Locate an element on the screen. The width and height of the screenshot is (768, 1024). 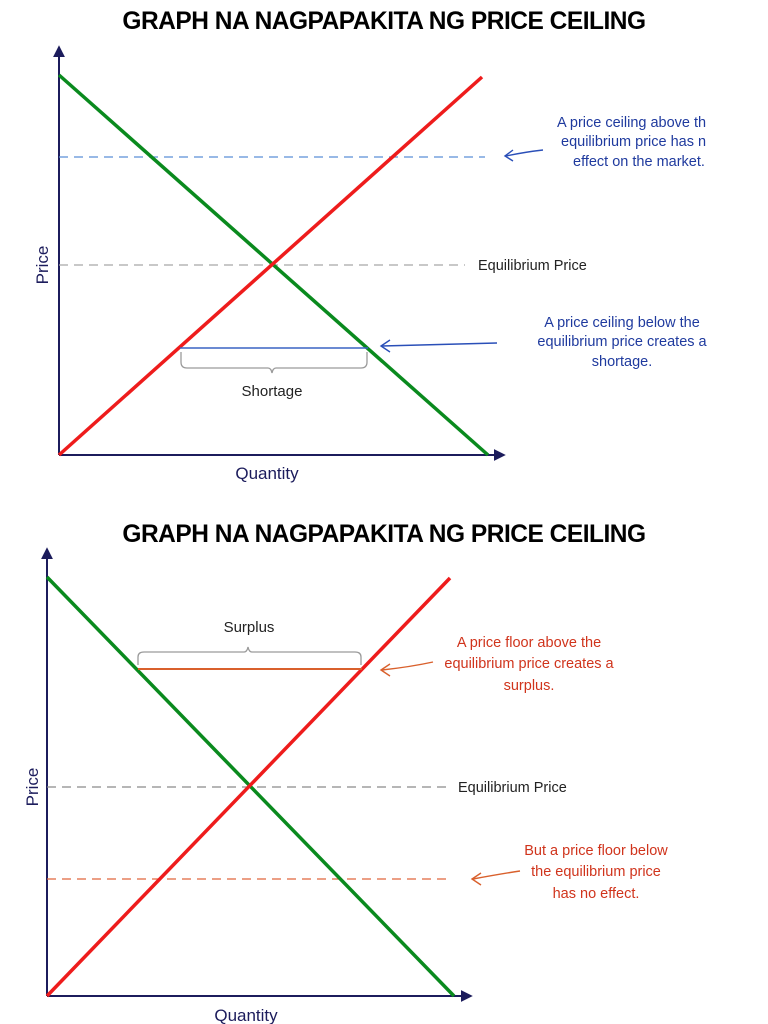
surplus-label: Surplus is located at coordinates (249, 627).